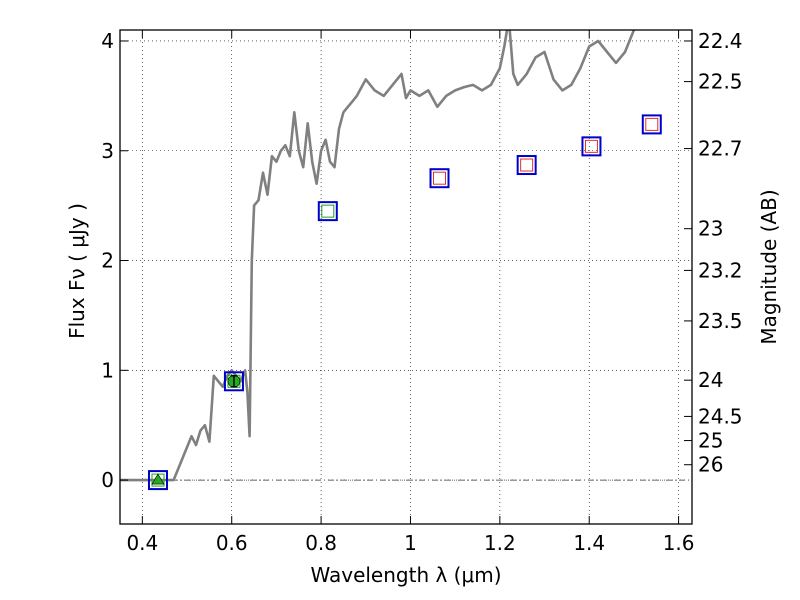  Describe the element at coordinates (720, 270) in the screenshot. I see `right-tick-label: 23.2` at that location.